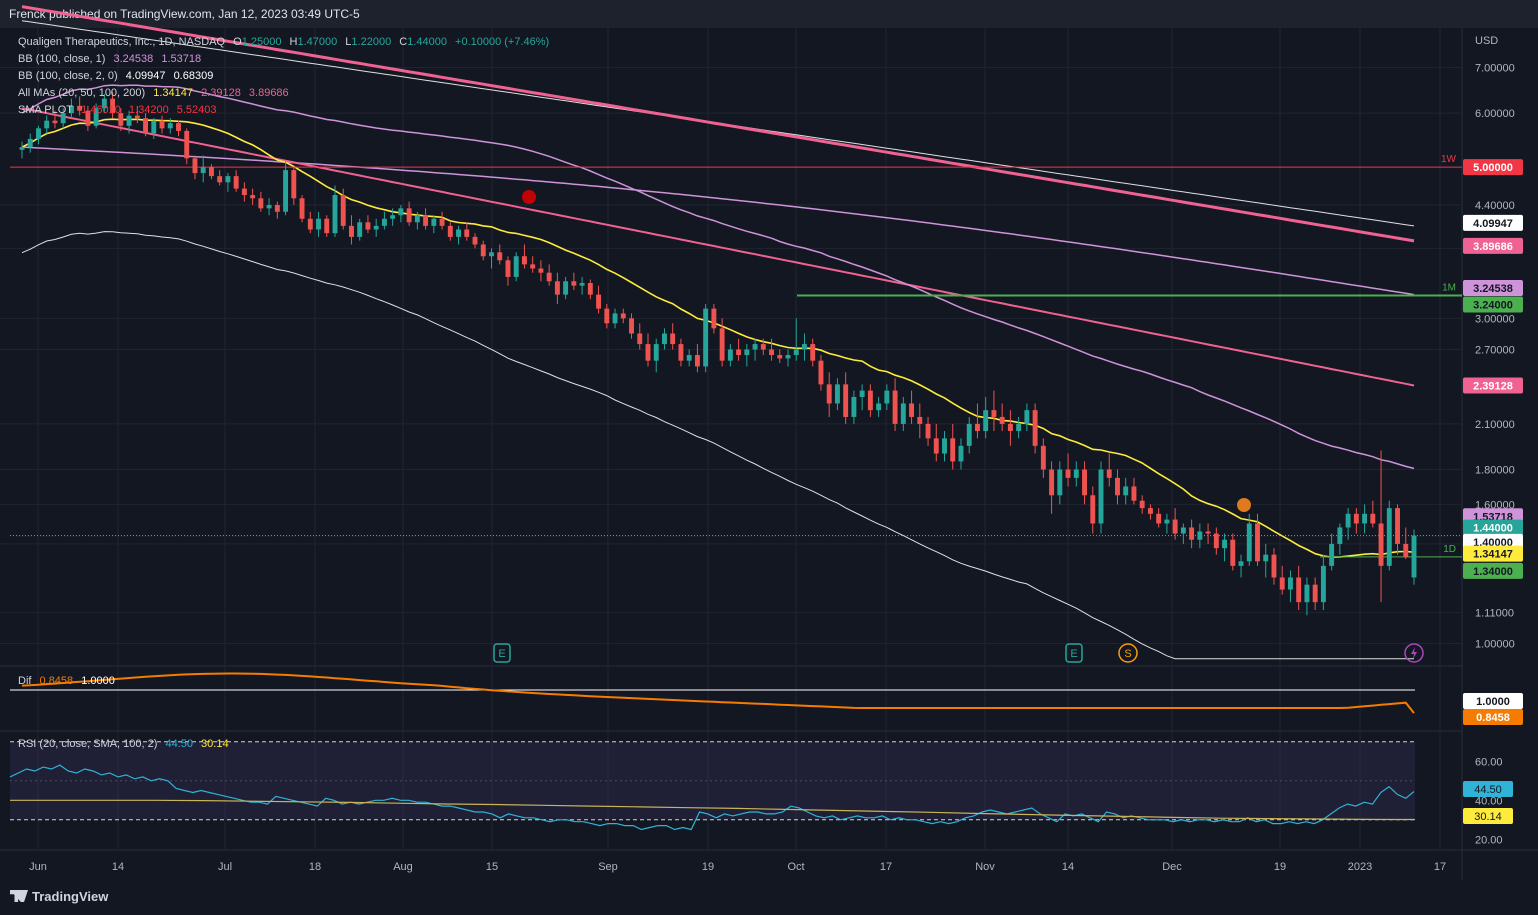 This screenshot has height=915, width=1538. What do you see at coordinates (1244, 505) in the screenshot?
I see `marker-dot-orange` at bounding box center [1244, 505].